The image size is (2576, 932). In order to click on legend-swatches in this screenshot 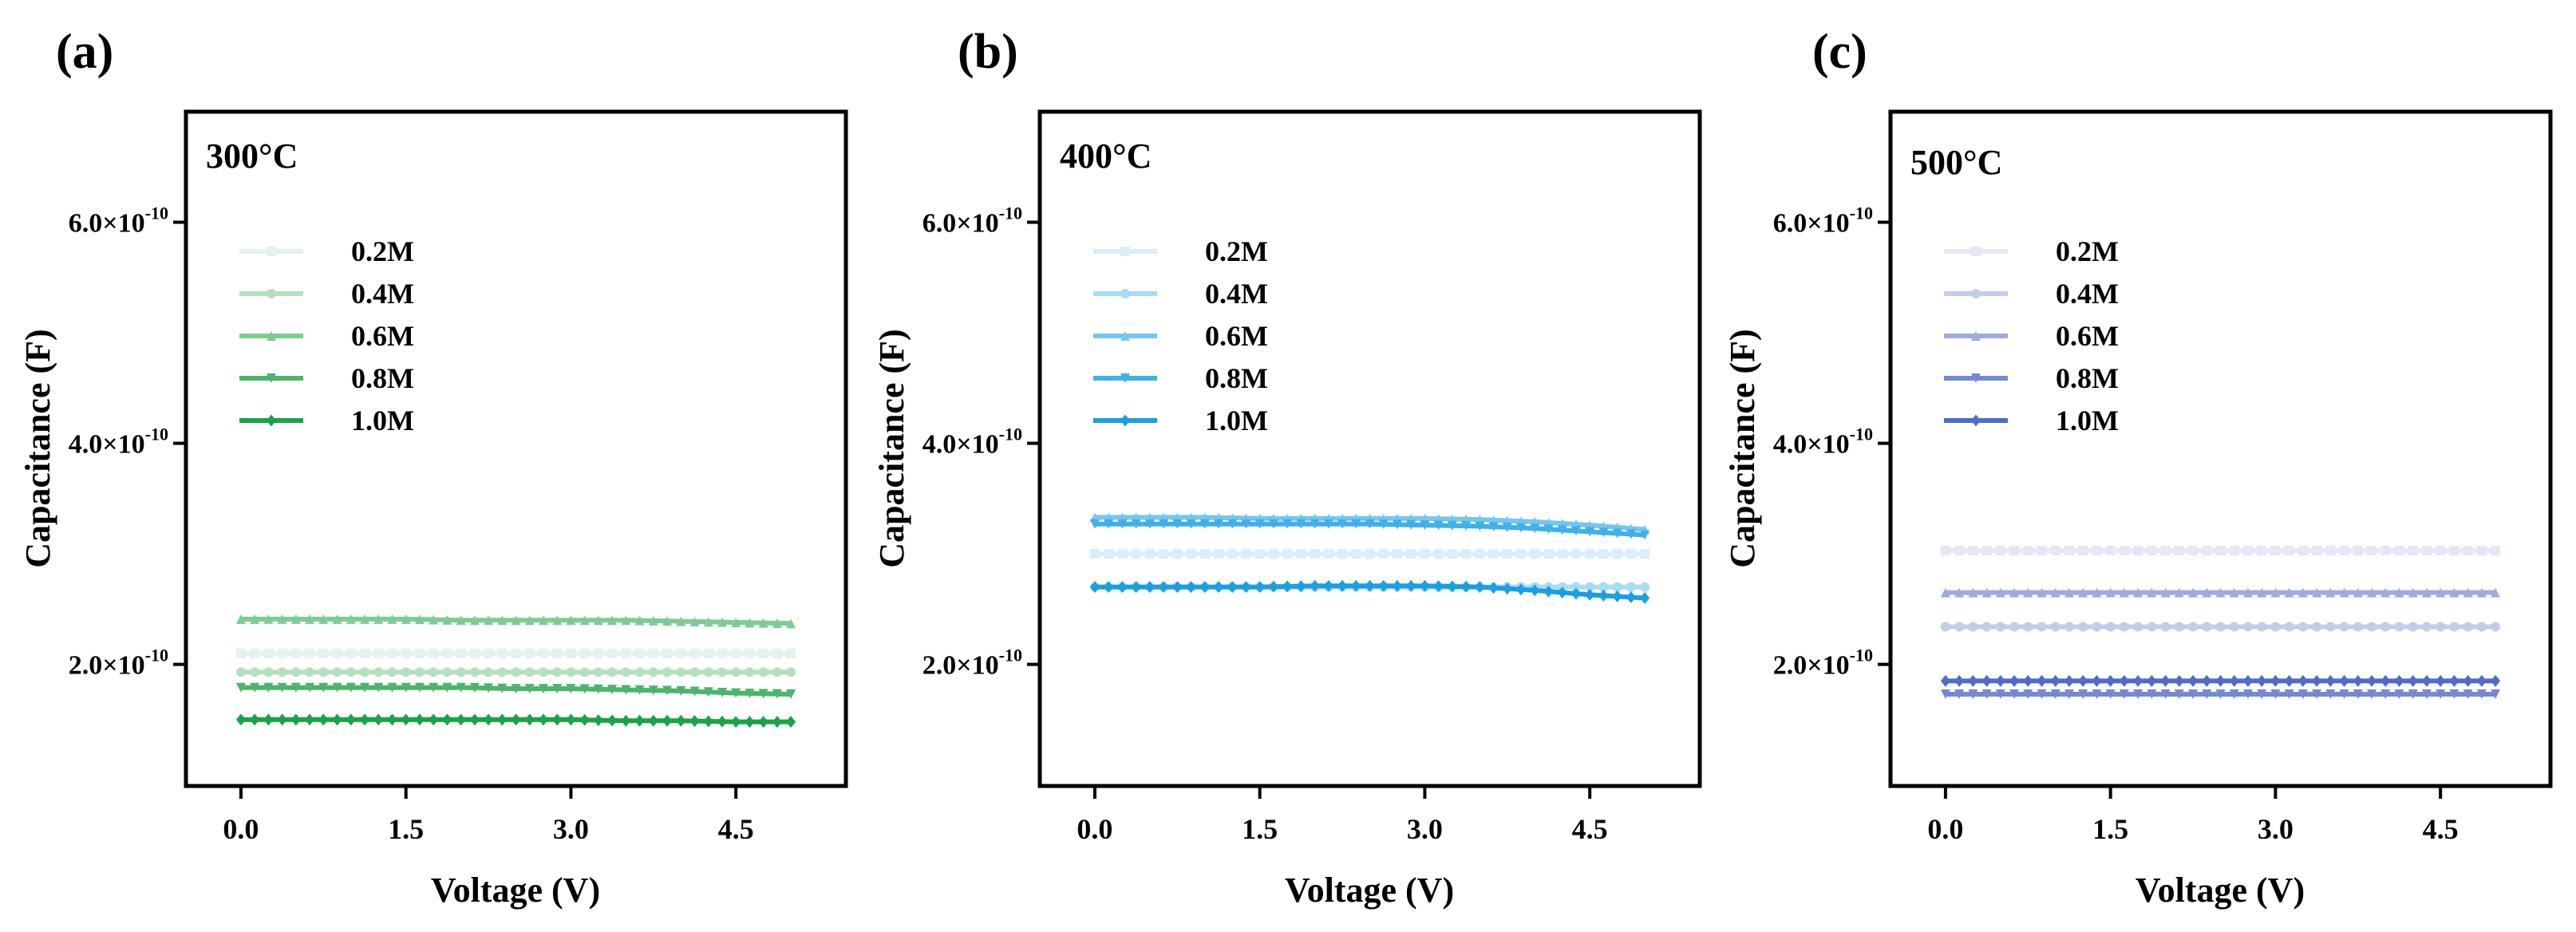, I will do `click(1125, 337)`.